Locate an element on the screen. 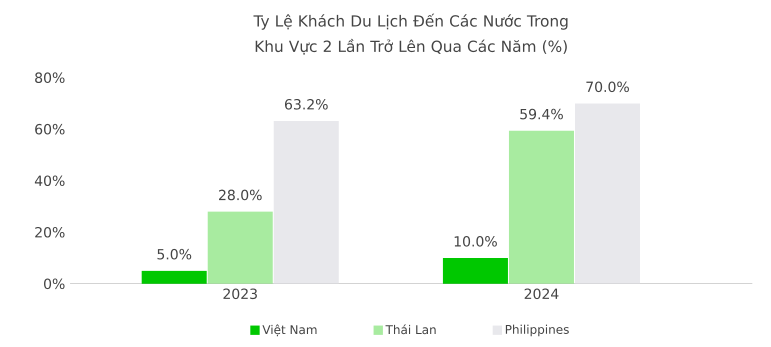  data-label: 28.0% is located at coordinates (240, 195).